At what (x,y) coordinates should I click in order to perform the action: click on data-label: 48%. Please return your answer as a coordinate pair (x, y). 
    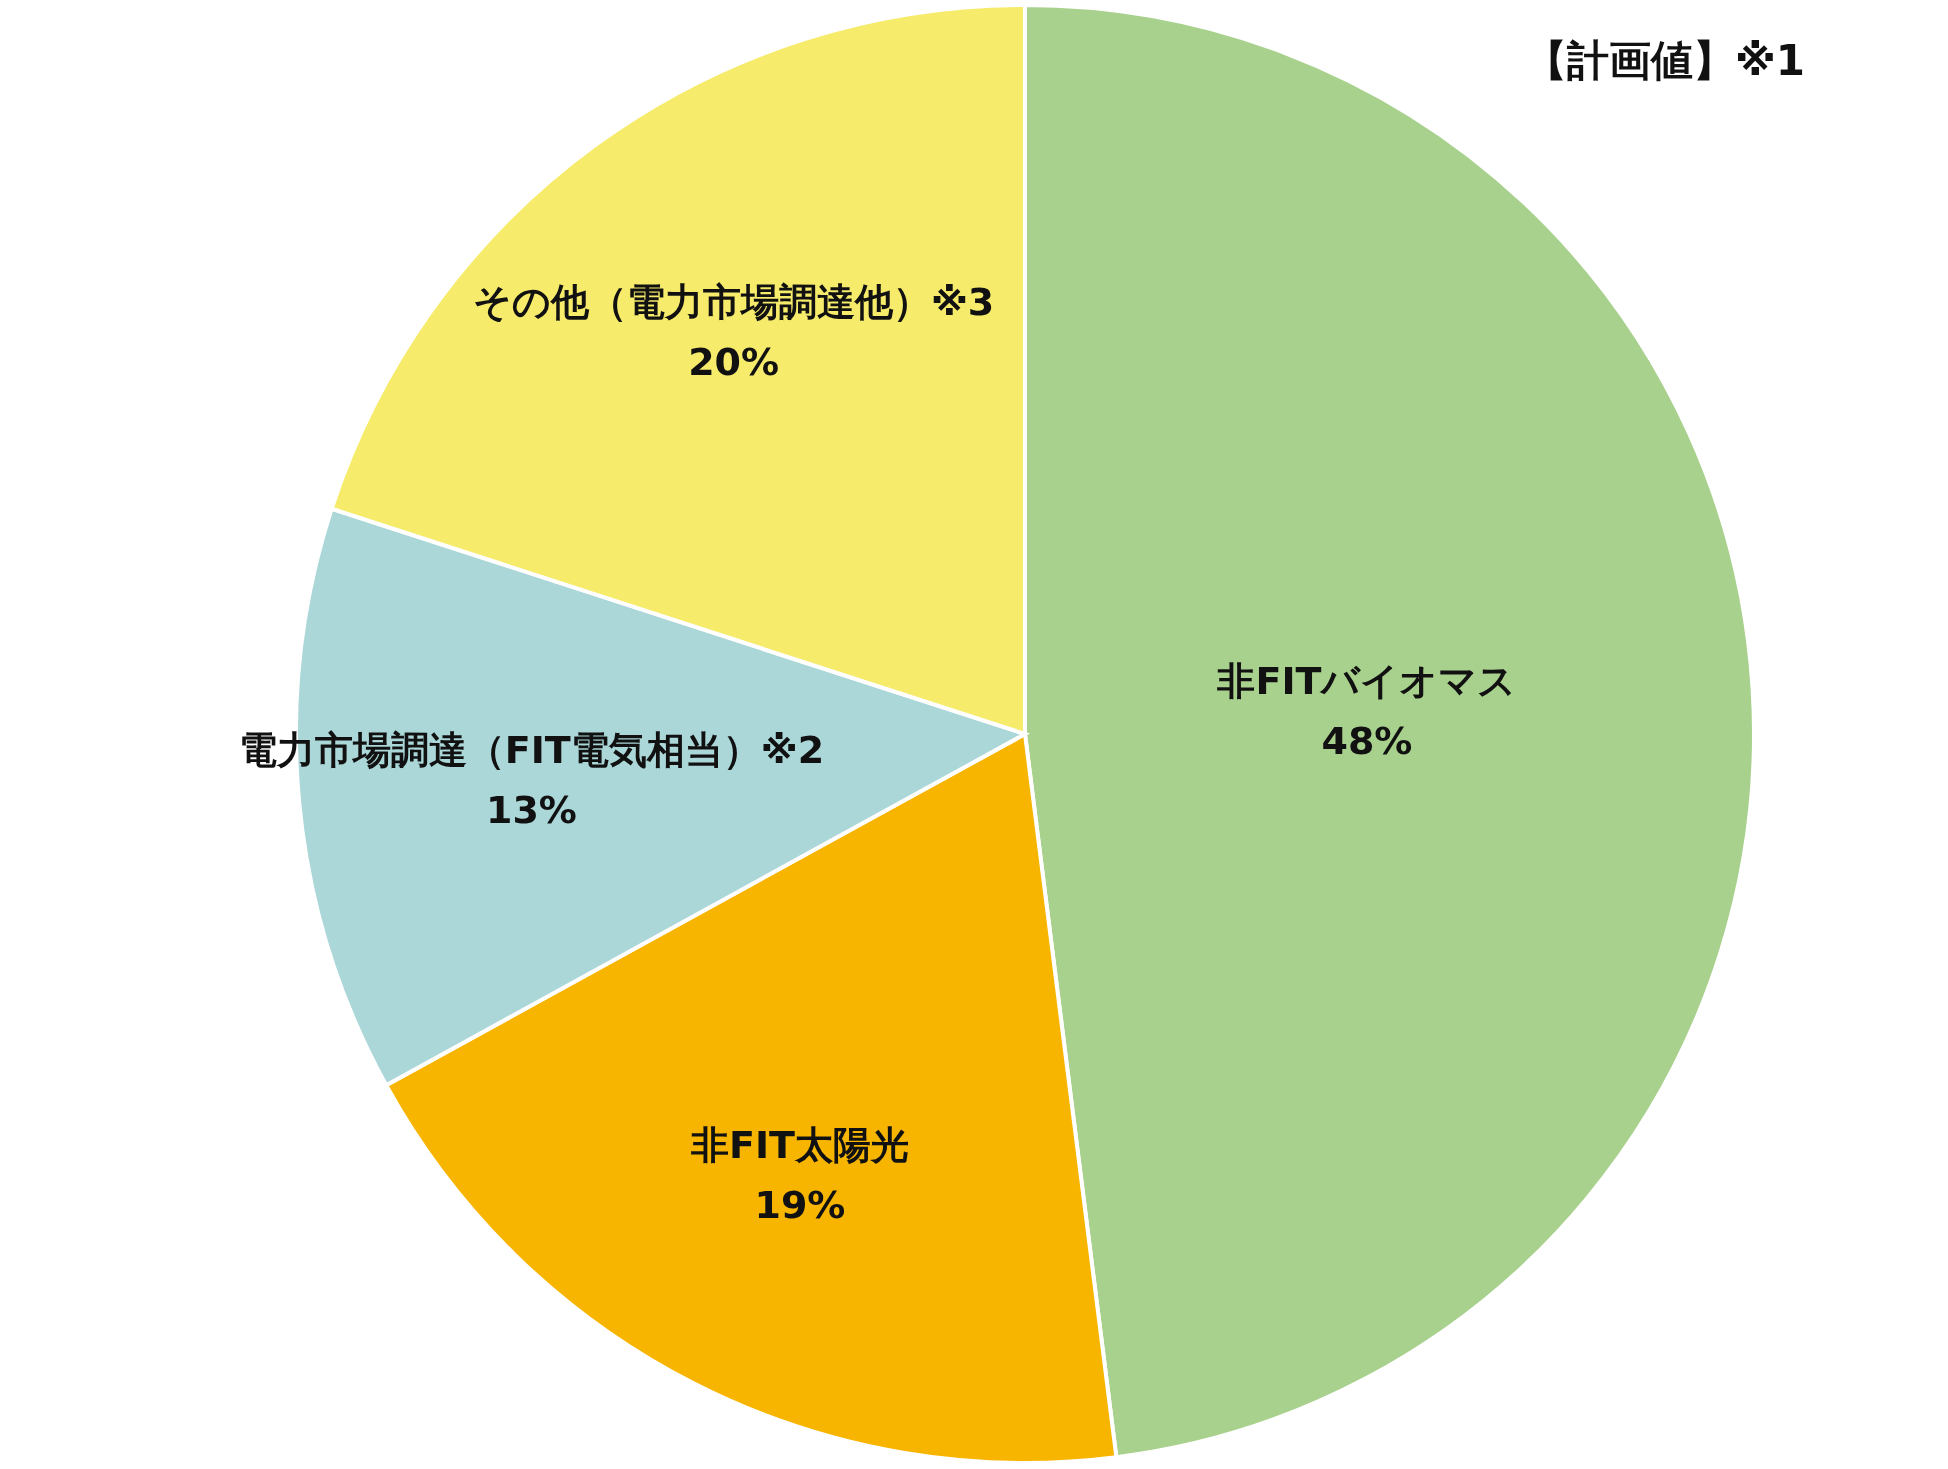
    Looking at the image, I should click on (1367, 741).